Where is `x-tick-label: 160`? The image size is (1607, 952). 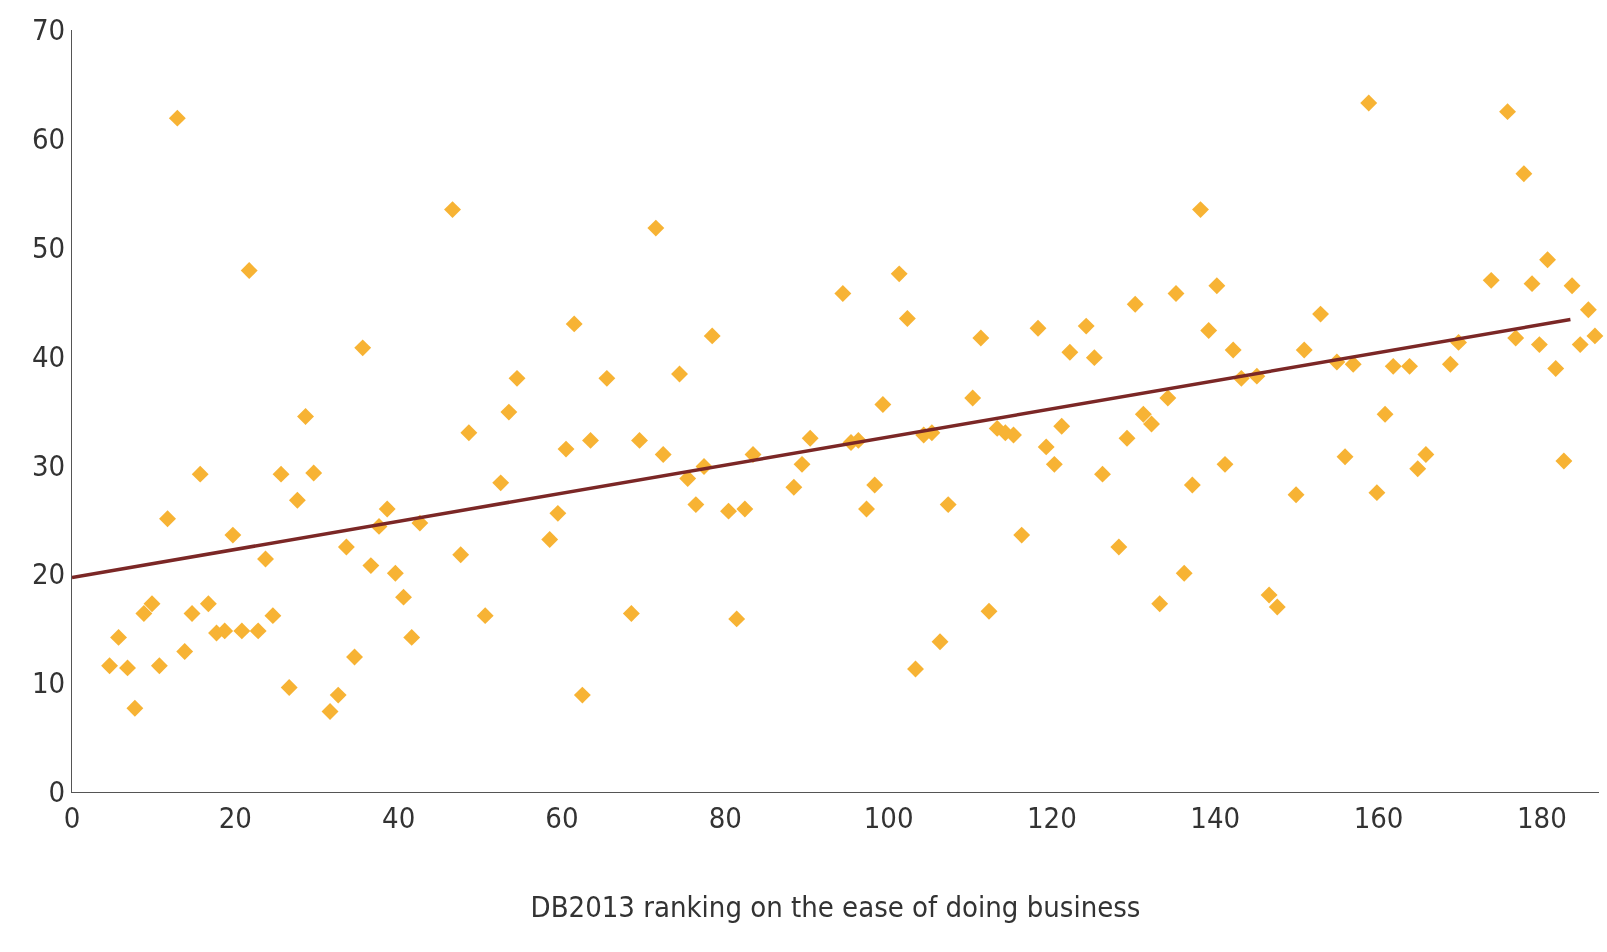 x-tick-label: 160 is located at coordinates (1378, 817).